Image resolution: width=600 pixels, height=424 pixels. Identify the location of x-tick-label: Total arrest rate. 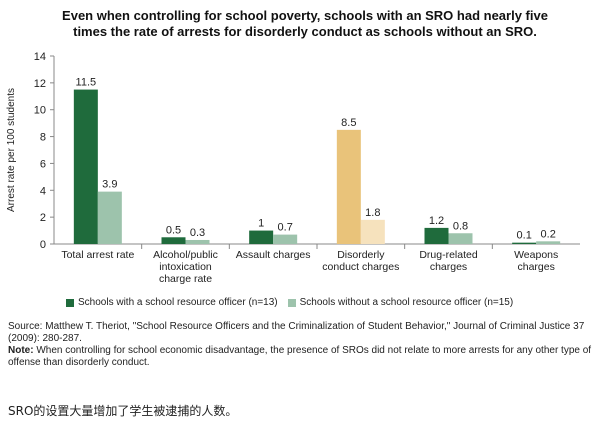
(97, 255).